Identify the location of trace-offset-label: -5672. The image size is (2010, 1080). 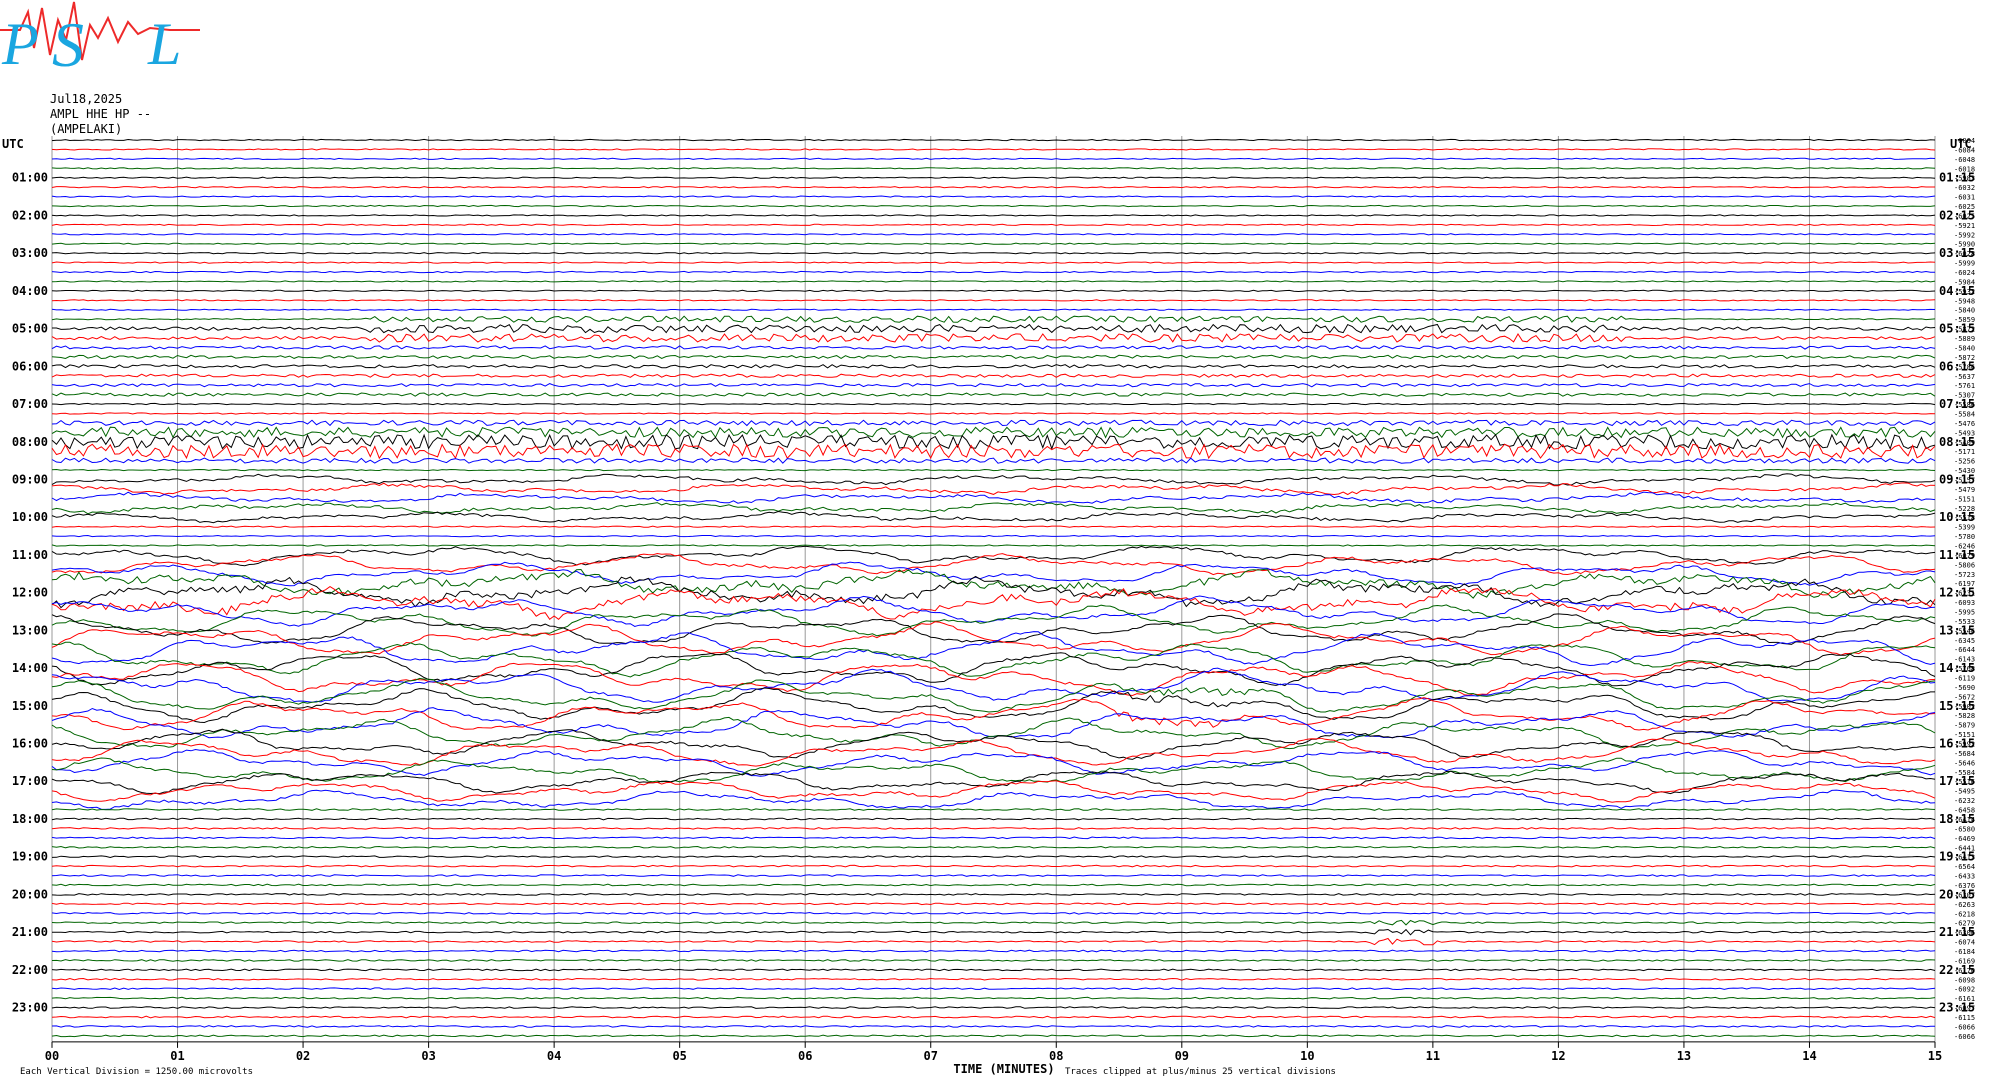
(1964, 697).